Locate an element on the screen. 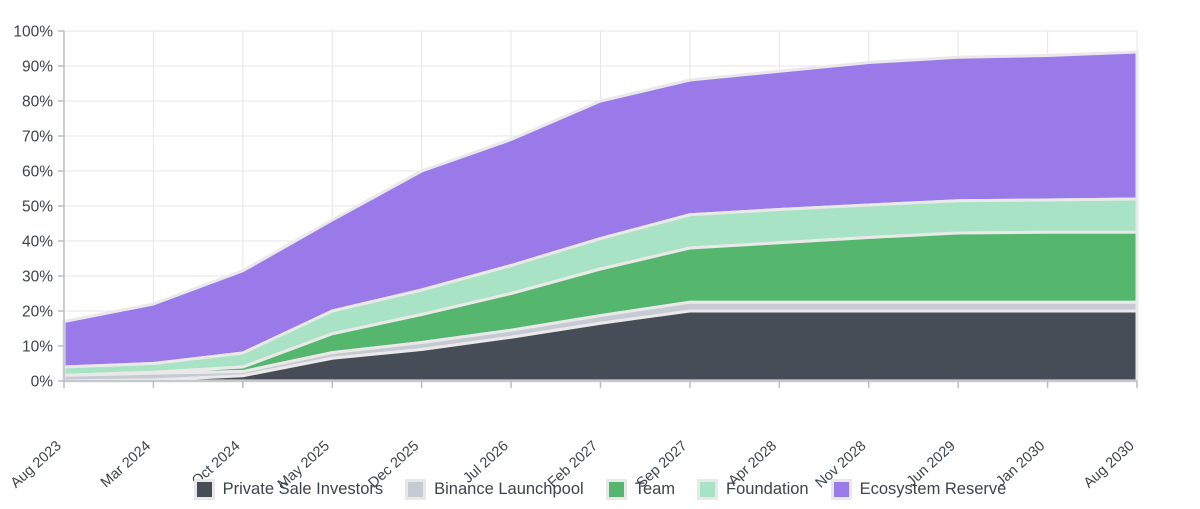  legend-item: Team is located at coordinates (640, 489).